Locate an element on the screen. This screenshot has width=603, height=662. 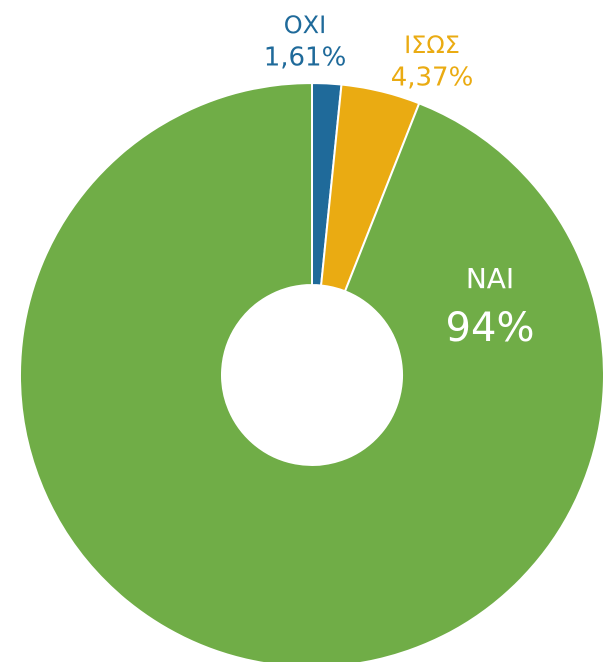
category-label: ΝΑΙ is located at coordinates (490, 278).